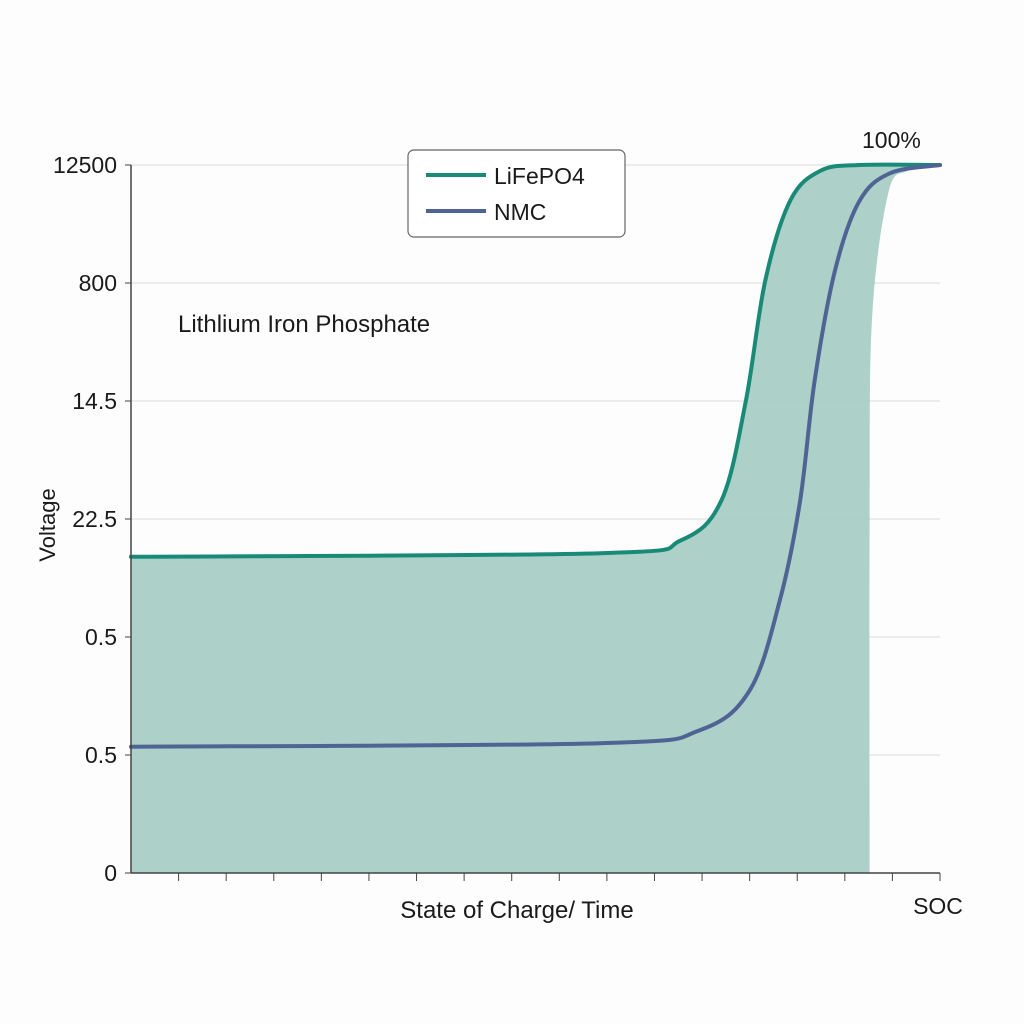 The image size is (1024, 1024). I want to click on legend: LiFePO4 NMC, so click(516, 193).